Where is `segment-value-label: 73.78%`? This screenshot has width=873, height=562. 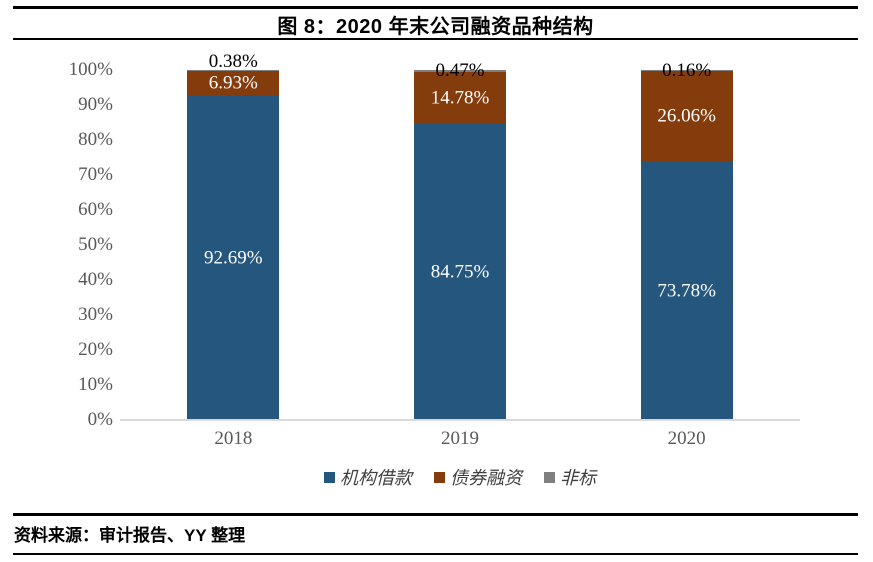
segment-value-label: 73.78% is located at coordinates (686, 291).